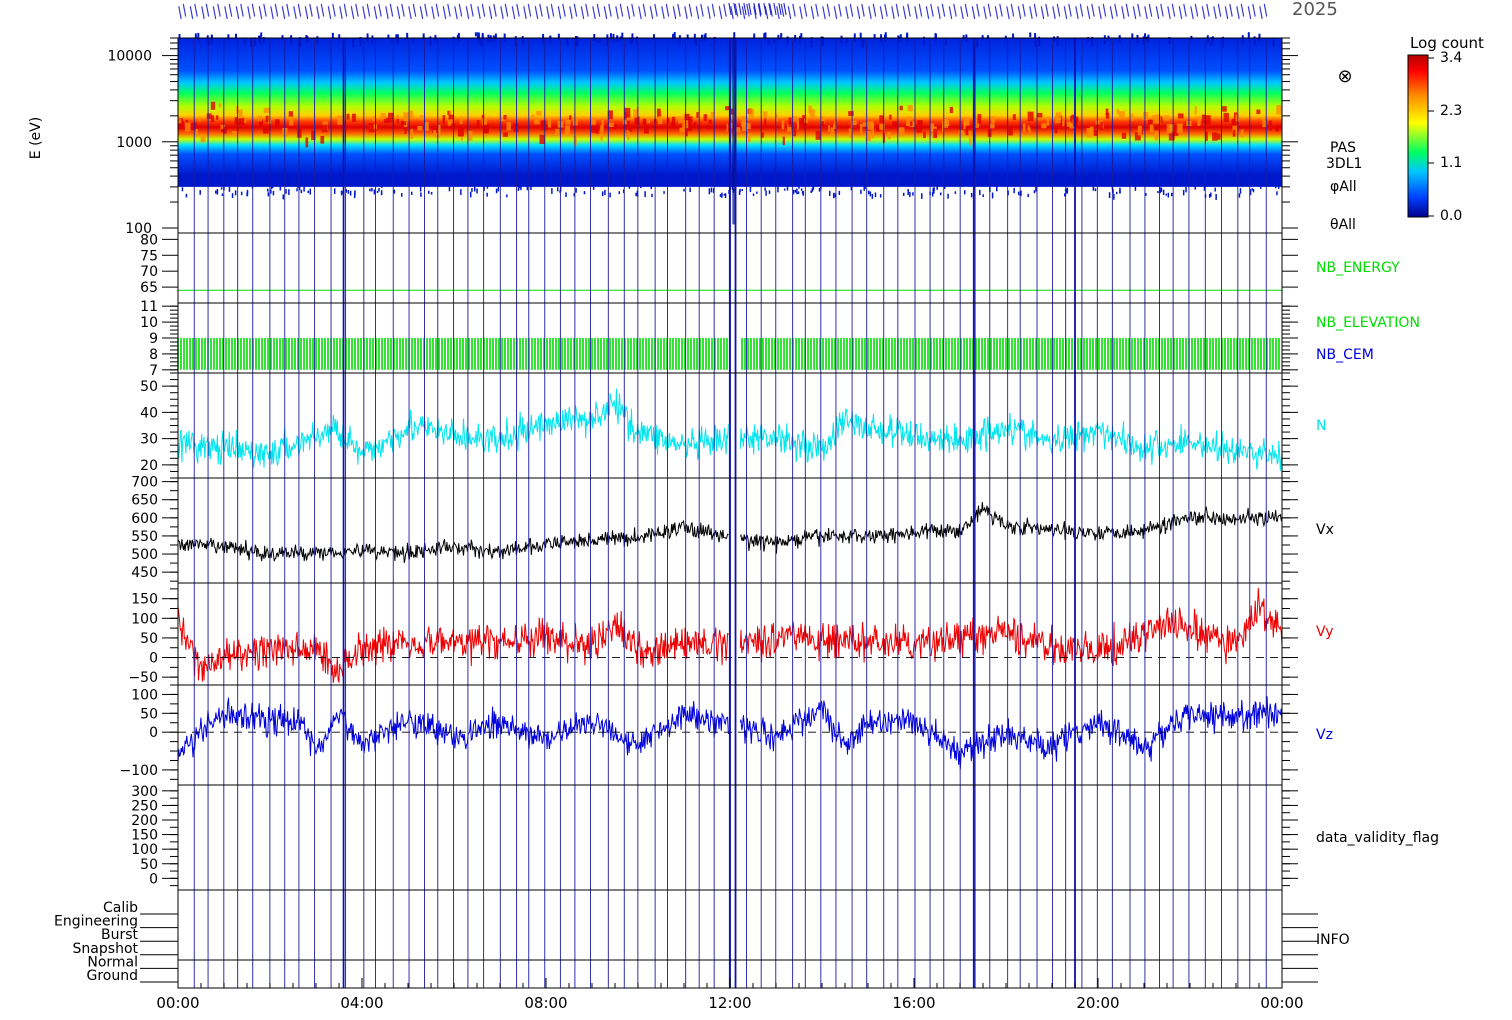 This screenshot has width=1512, height=1020. Describe the element at coordinates (1344, 76) in the screenshot. I see `cross-symbol: ⊗` at that location.